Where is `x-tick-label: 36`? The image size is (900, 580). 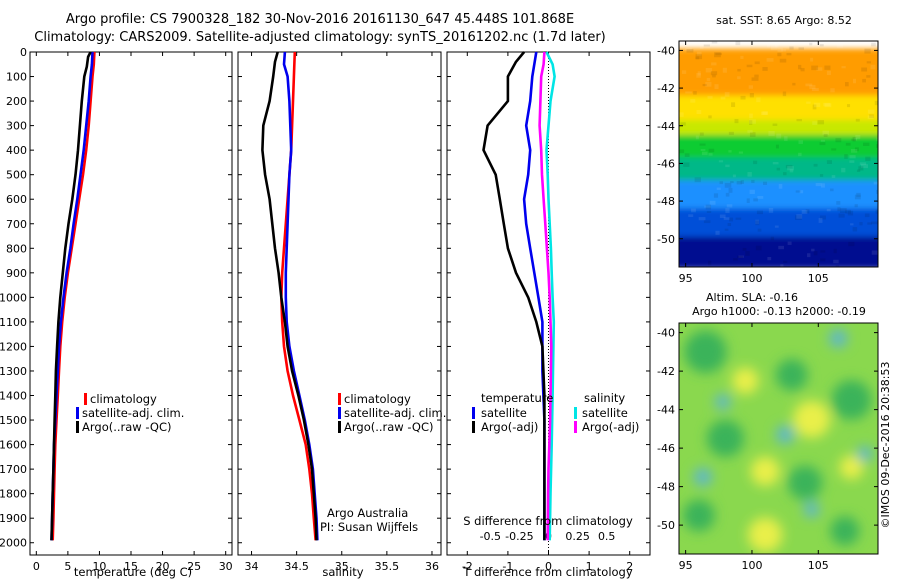 x-tick-label: 36 is located at coordinates (432, 566).